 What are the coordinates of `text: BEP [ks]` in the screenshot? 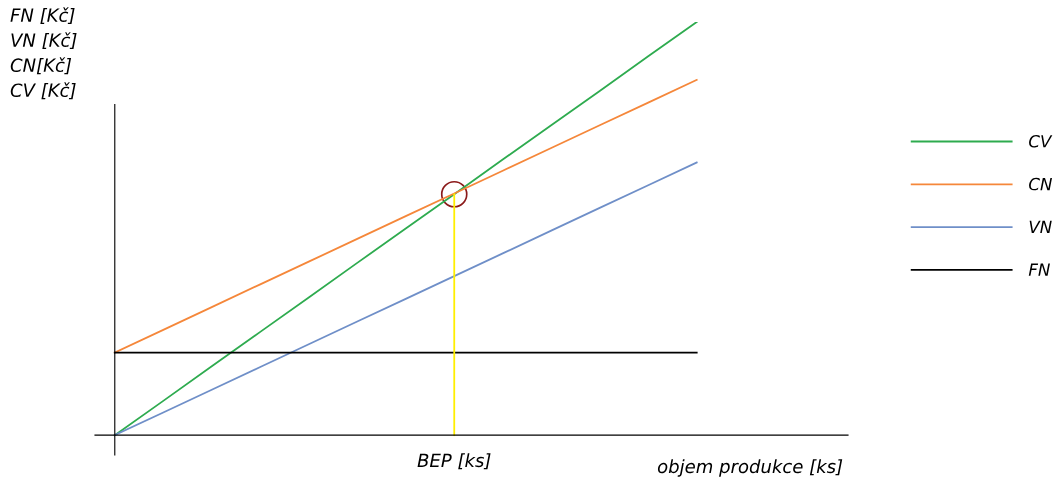 It's located at (454, 461).